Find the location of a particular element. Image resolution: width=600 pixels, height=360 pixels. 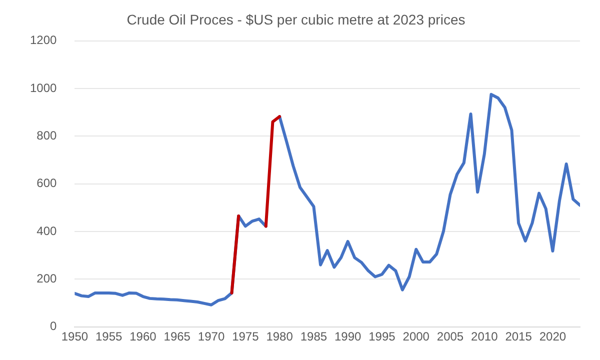

x-tick-label: 1980 is located at coordinates (280, 336).